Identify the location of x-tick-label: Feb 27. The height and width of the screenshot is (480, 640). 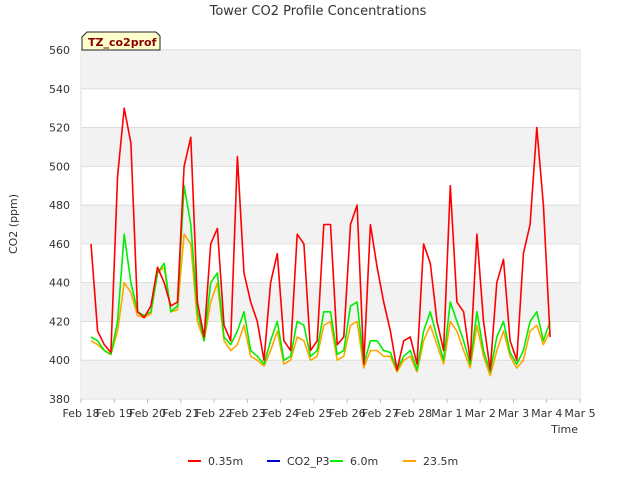
(380, 413).